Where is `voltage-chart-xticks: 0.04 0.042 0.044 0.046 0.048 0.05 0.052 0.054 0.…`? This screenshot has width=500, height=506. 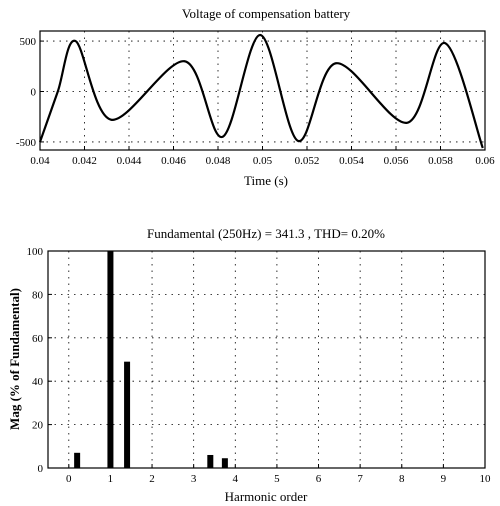 voltage-chart-xticks: 0.04 0.042 0.044 0.046 0.048 0.05 0.052 0.054 0.… is located at coordinates (262, 156).